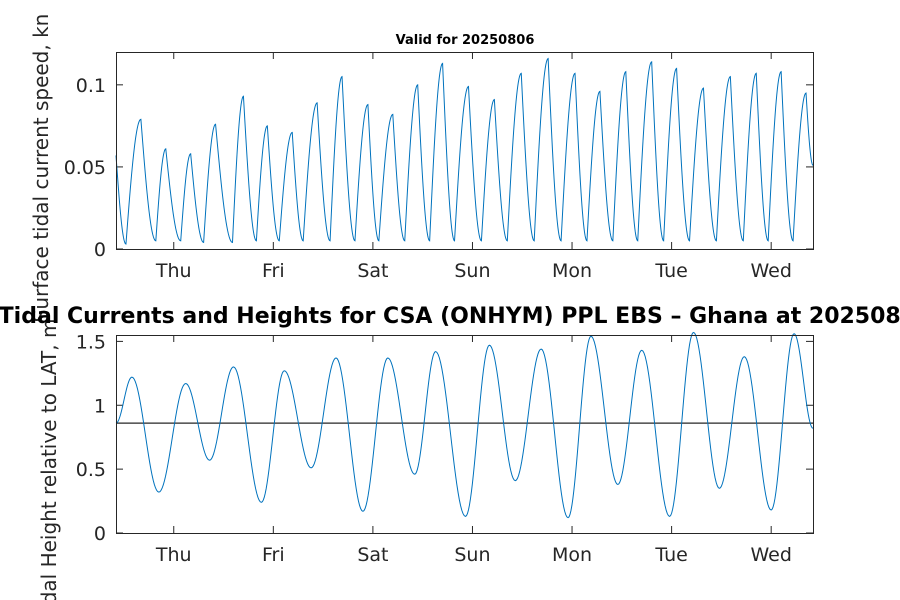 The image size is (900, 600). Describe the element at coordinates (372, 271) in the screenshot. I see `current-x-tick-label: Sat` at that location.